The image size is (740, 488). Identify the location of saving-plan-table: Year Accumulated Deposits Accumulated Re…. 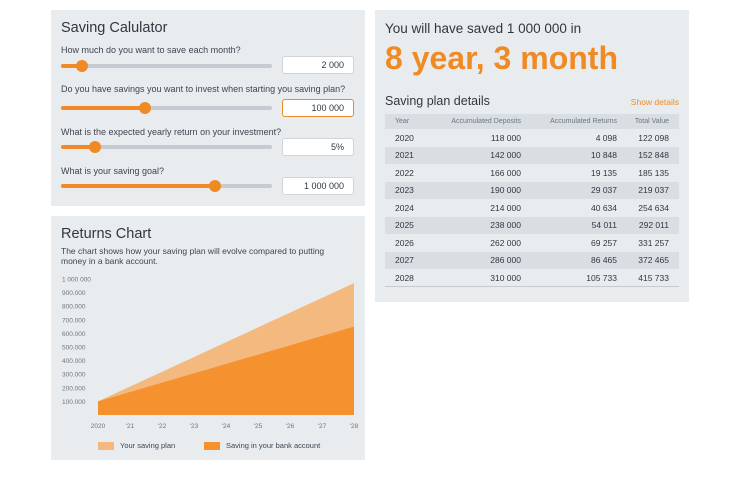
(532, 200).